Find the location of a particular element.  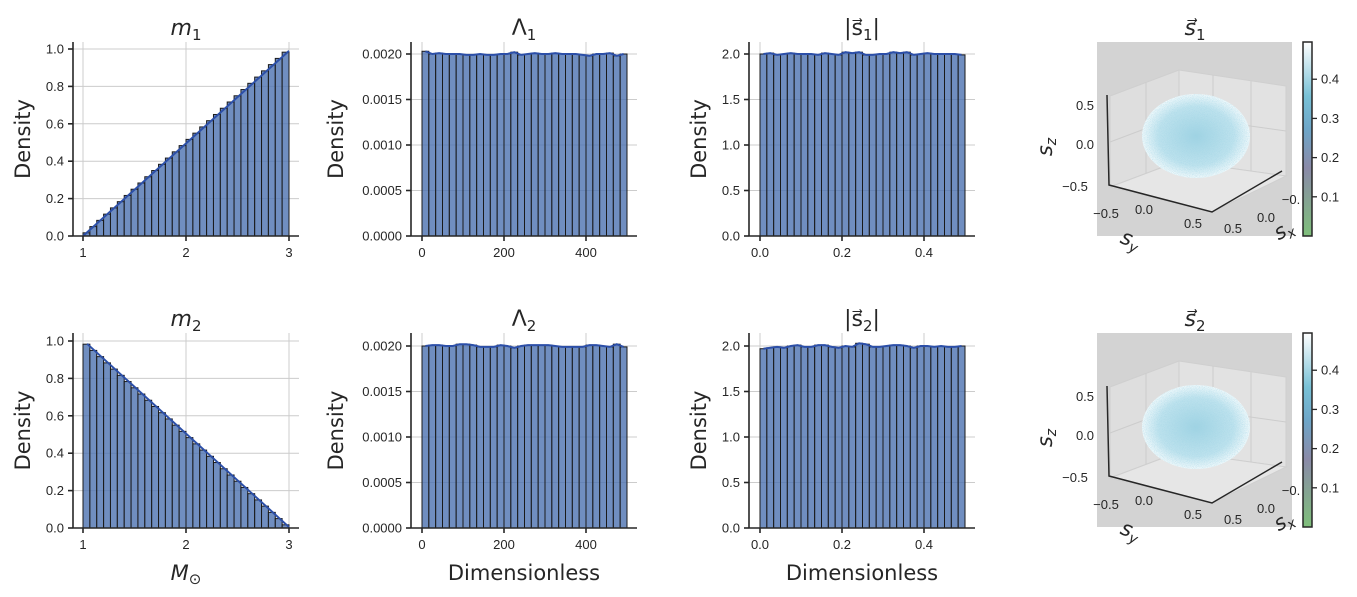

x-tick-label: 1 is located at coordinates (82, 252).